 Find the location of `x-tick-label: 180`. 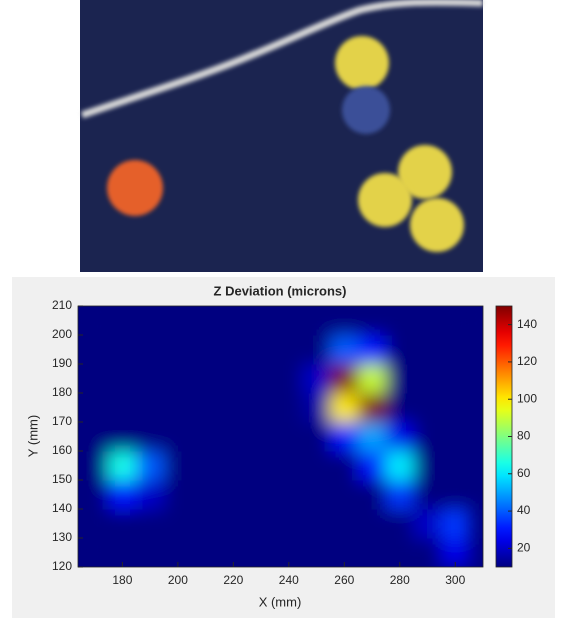

x-tick-label: 180 is located at coordinates (122, 580).